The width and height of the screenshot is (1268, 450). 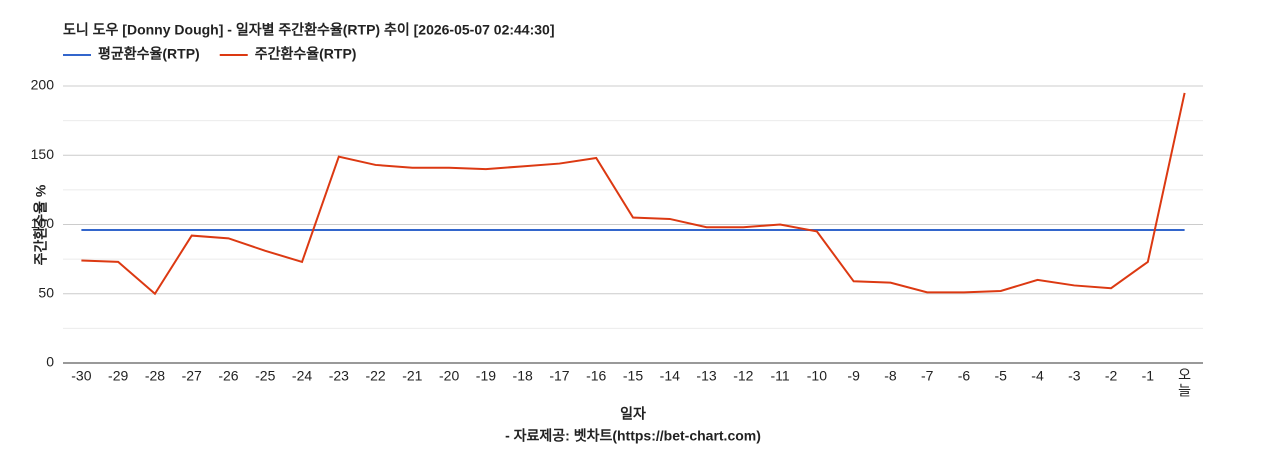 What do you see at coordinates (1074, 376) in the screenshot?
I see `x-tick-label: -3` at bounding box center [1074, 376].